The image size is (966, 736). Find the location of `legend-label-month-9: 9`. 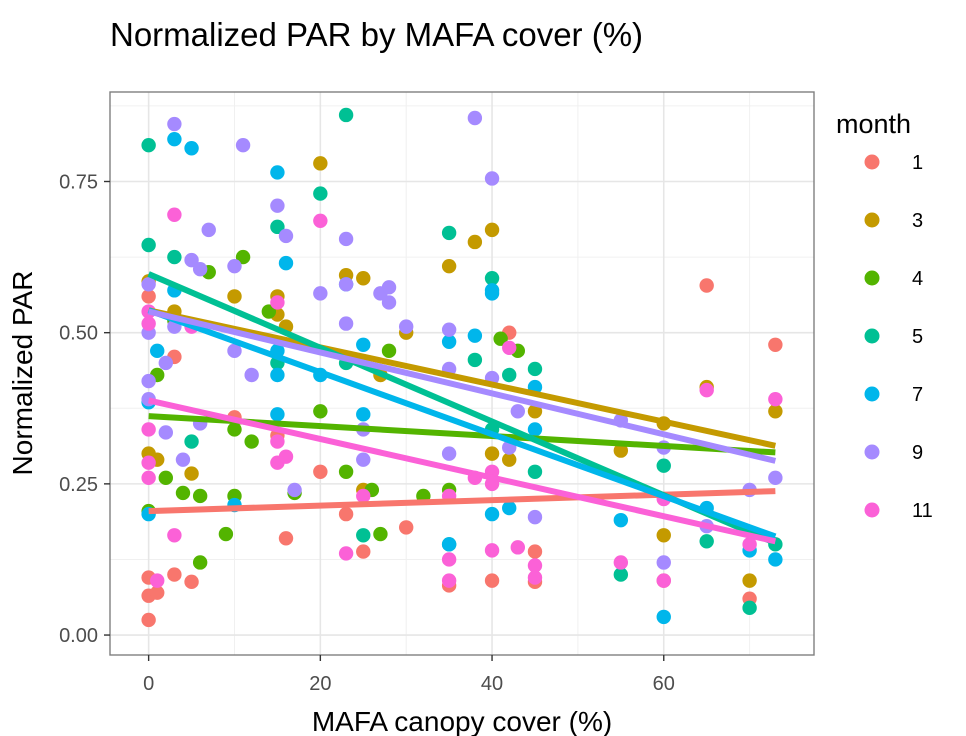

legend-label-month-9: 9 is located at coordinates (917, 453).